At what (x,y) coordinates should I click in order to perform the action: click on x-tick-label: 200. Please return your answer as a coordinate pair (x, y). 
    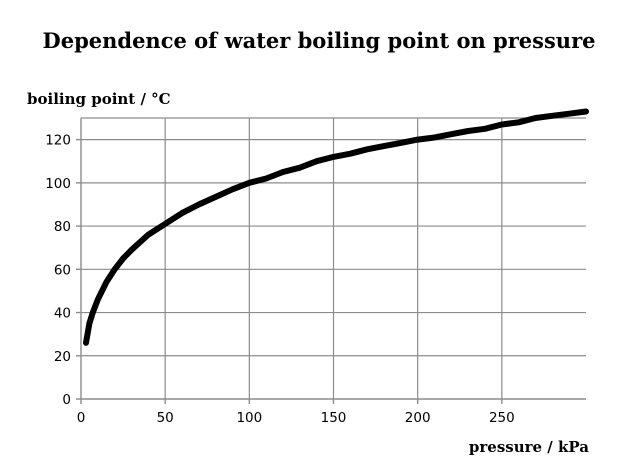
    Looking at the image, I should click on (418, 418).